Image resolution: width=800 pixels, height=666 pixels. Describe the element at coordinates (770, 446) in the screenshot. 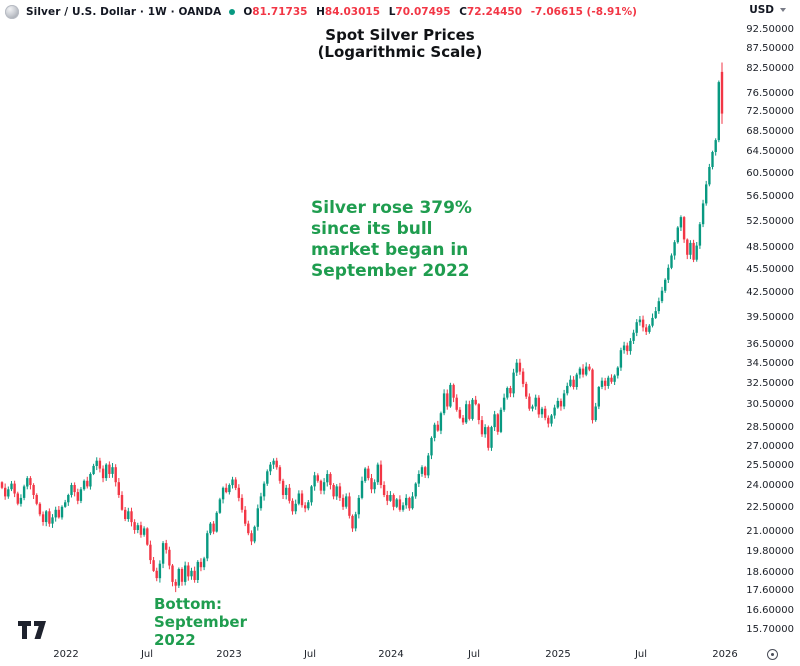

I see `price-axis-label: 27.00000` at that location.